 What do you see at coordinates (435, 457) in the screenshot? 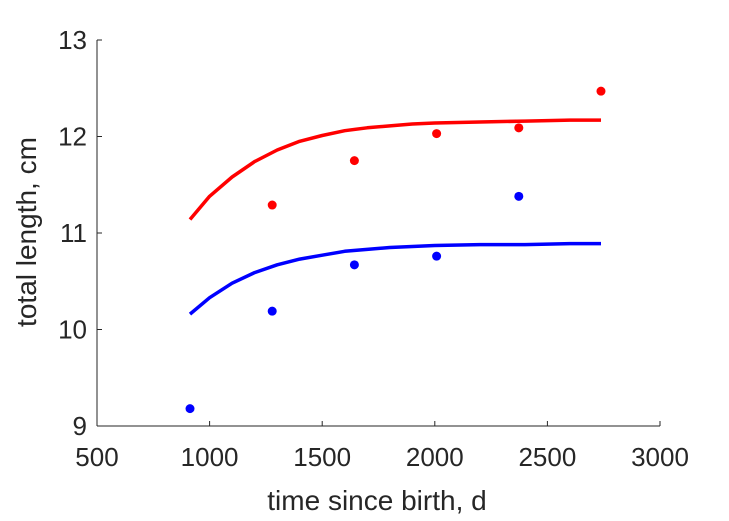
I see `x-tick-label: 2000` at bounding box center [435, 457].